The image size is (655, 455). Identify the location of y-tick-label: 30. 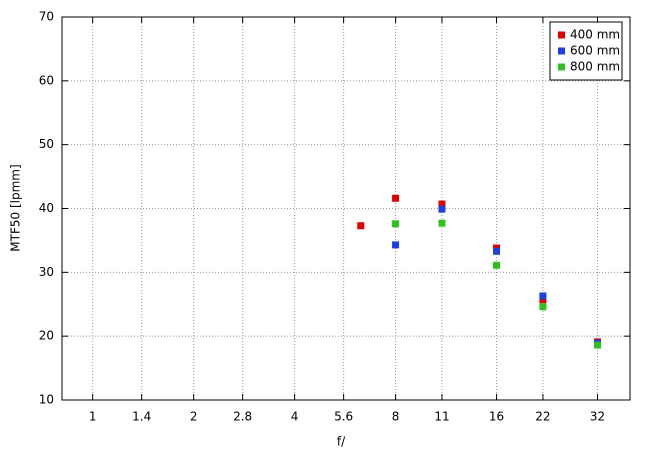
(46, 272).